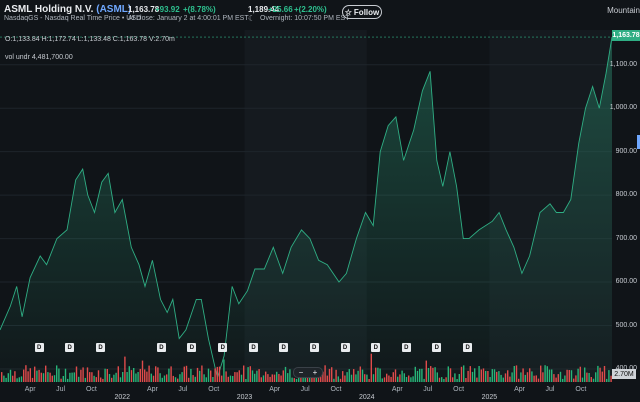 This screenshot has width=640, height=402. I want to click on moon-icon: ☾, so click(252, 18).